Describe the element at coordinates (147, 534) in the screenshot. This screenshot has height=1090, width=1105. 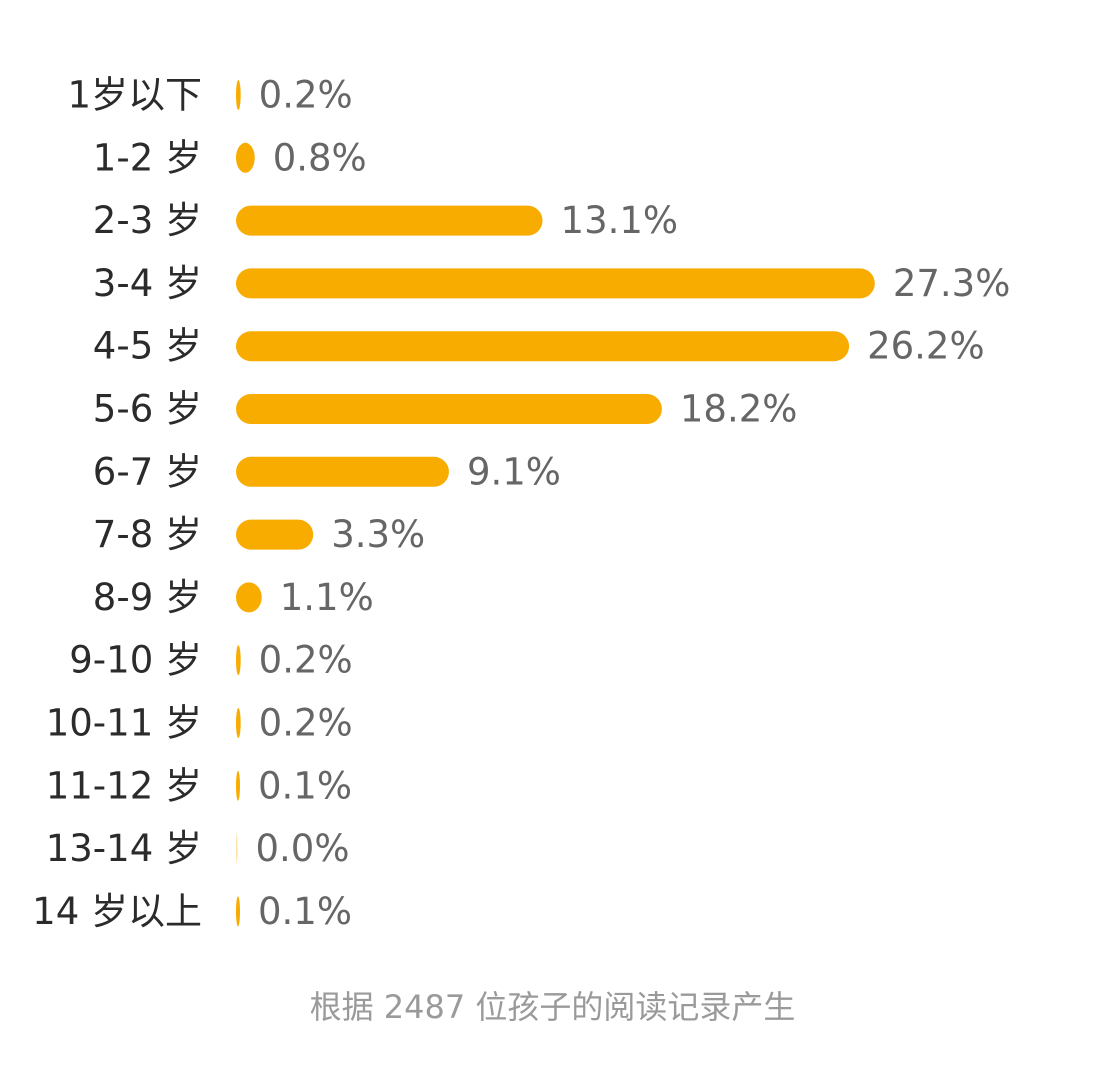
I see `category-label: 7-8 岁` at that location.